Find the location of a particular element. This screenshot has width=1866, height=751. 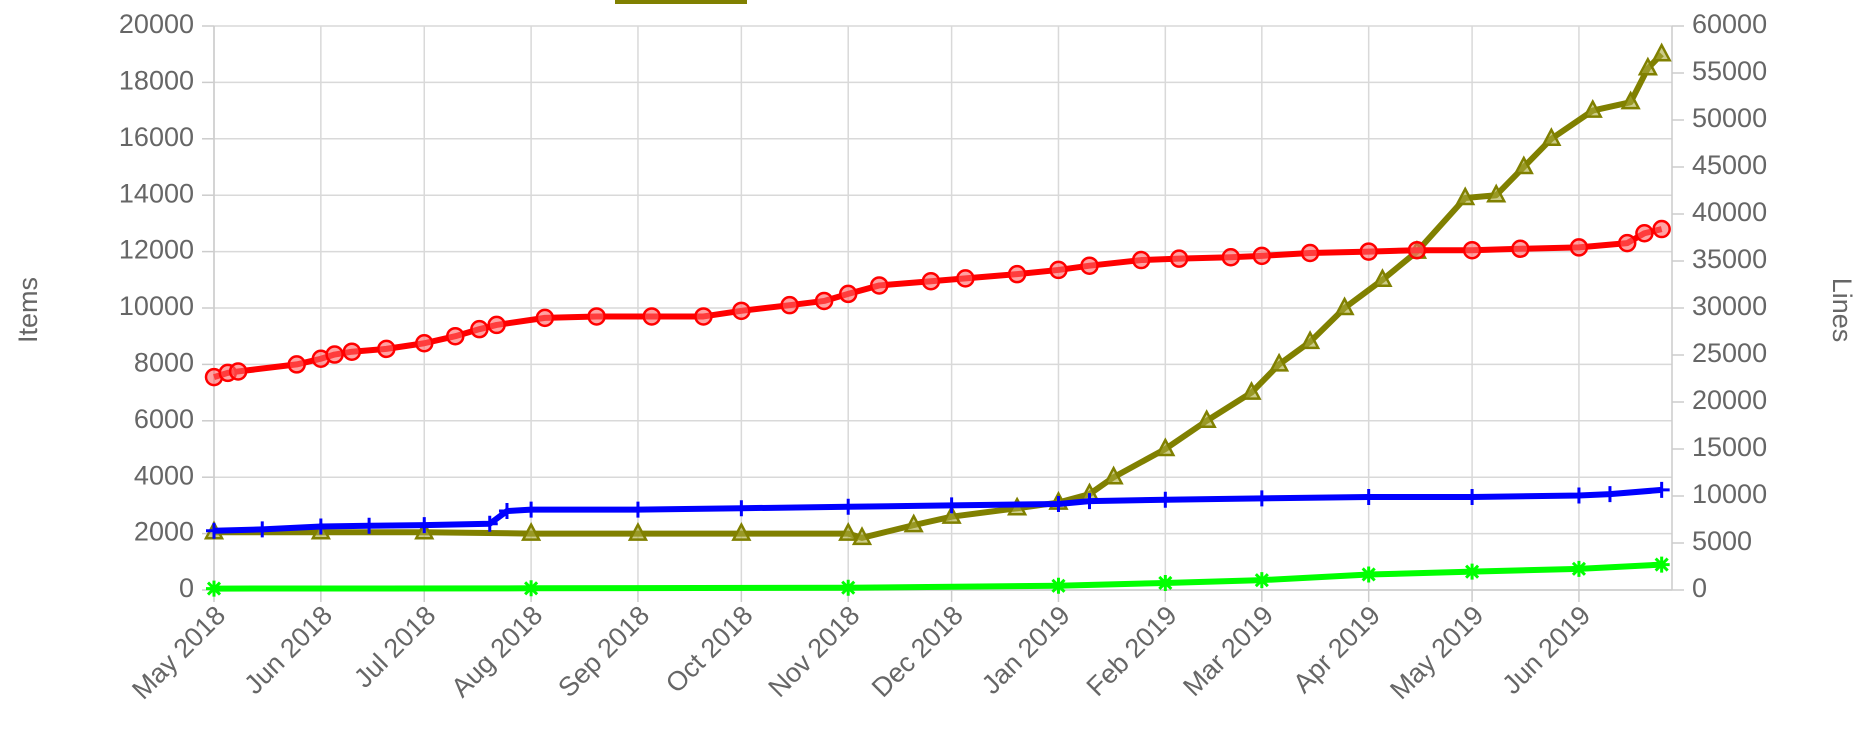

y-tick-label: 2000 is located at coordinates (164, 532).